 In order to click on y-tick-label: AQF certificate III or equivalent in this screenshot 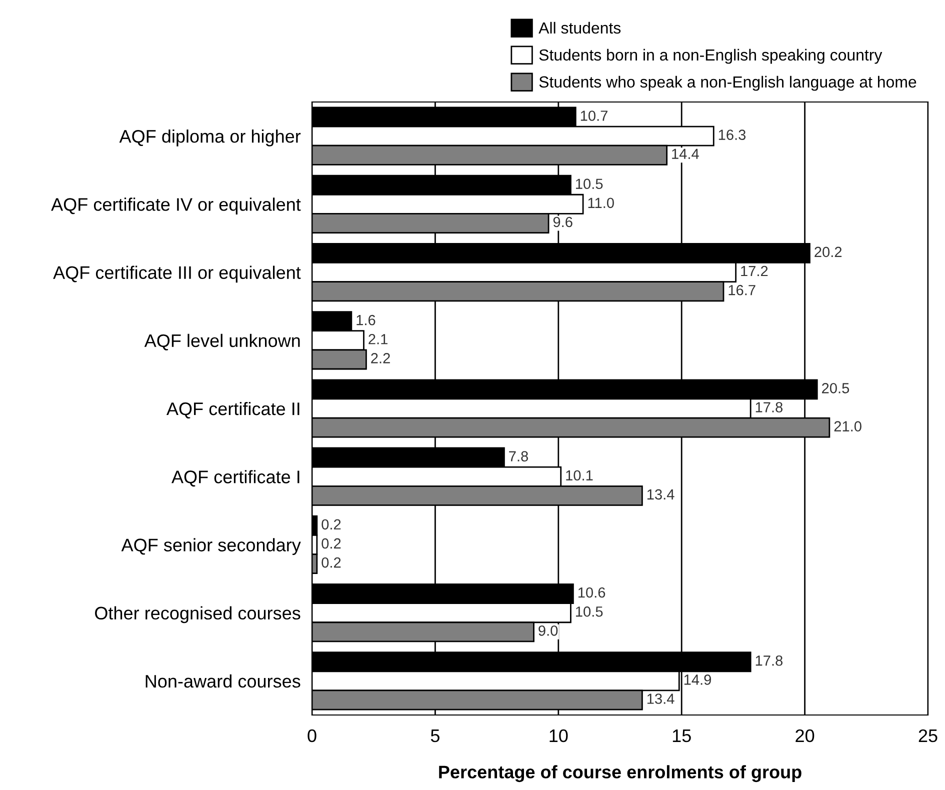, I will do `click(177, 274)`.